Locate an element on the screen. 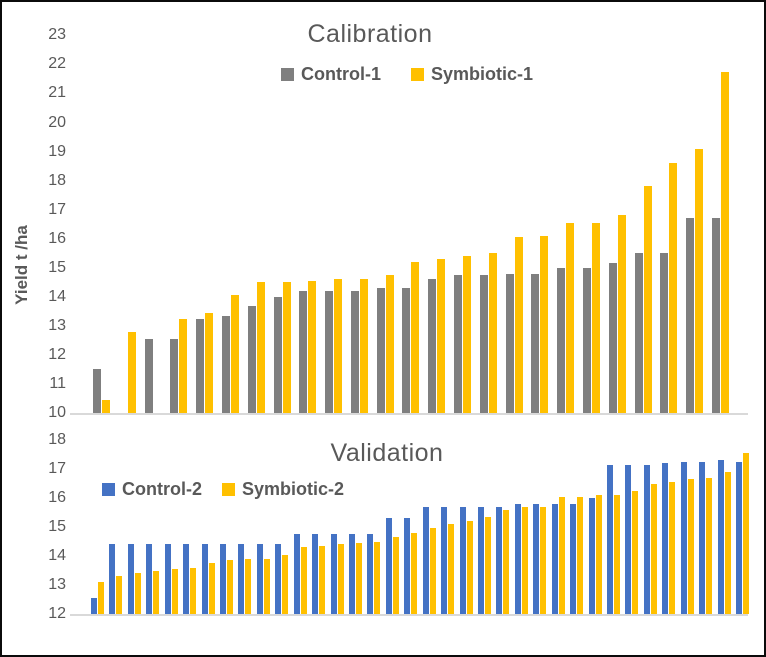  y-tick-label: 19 is located at coordinates (57, 151).